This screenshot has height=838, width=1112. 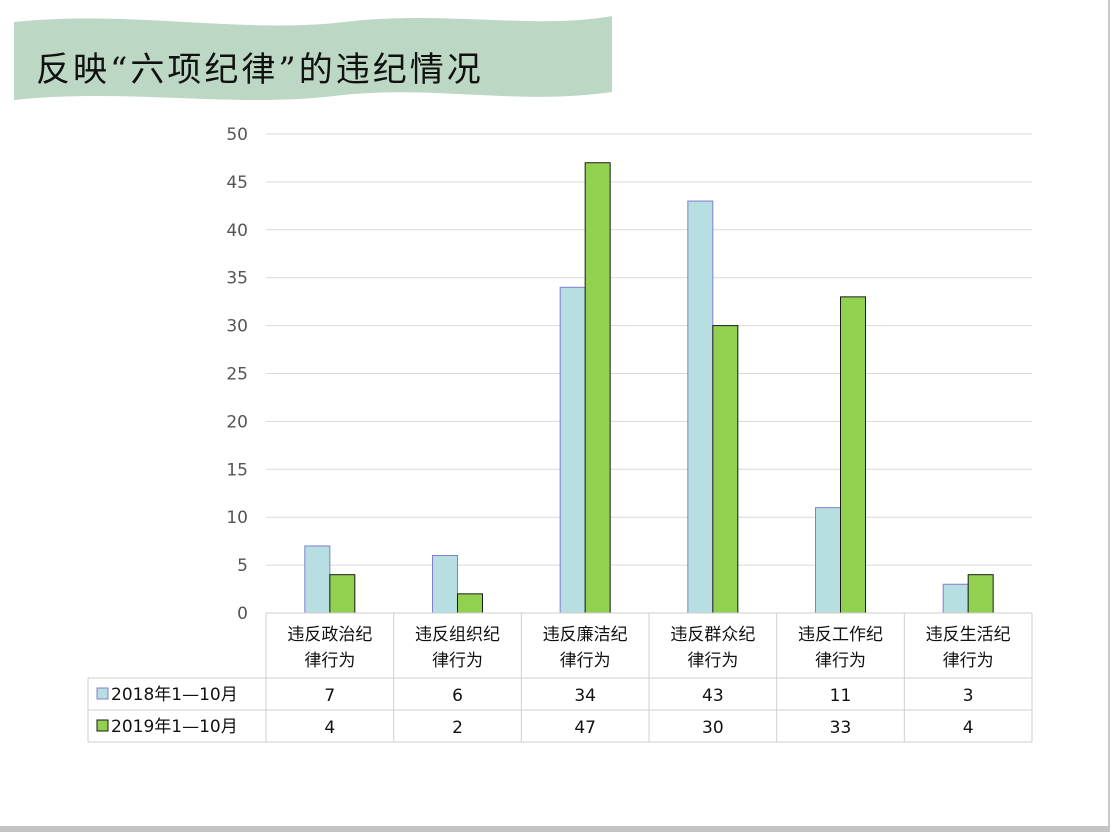 I want to click on x-tick-label: 违反生活纪, so click(x=968, y=635).